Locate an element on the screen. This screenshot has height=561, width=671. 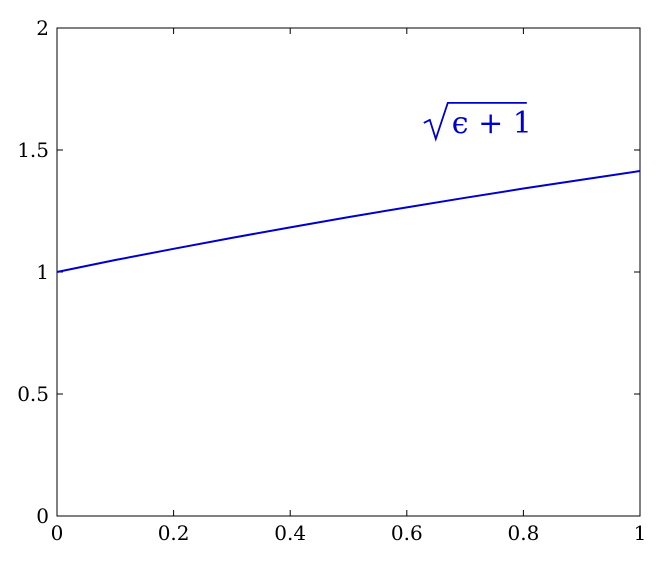
curve-annotation: ϵ + 1 is located at coordinates (477, 122).